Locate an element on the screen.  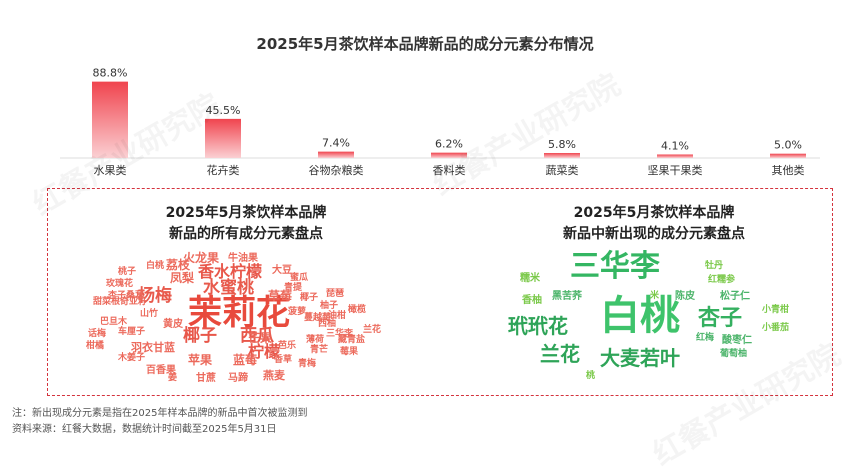
cloud-word: 香草 is located at coordinates (283, 360).